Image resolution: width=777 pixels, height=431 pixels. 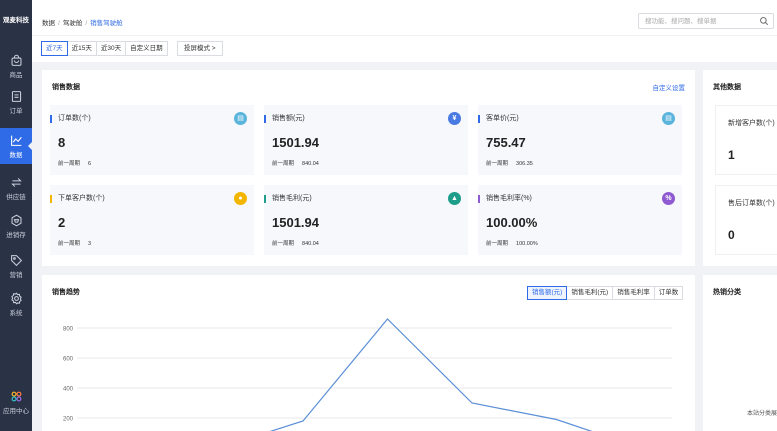 What do you see at coordinates (72, 23) in the screenshot?
I see `breadcrumb-item: 驾驶舱` at bounding box center [72, 23].